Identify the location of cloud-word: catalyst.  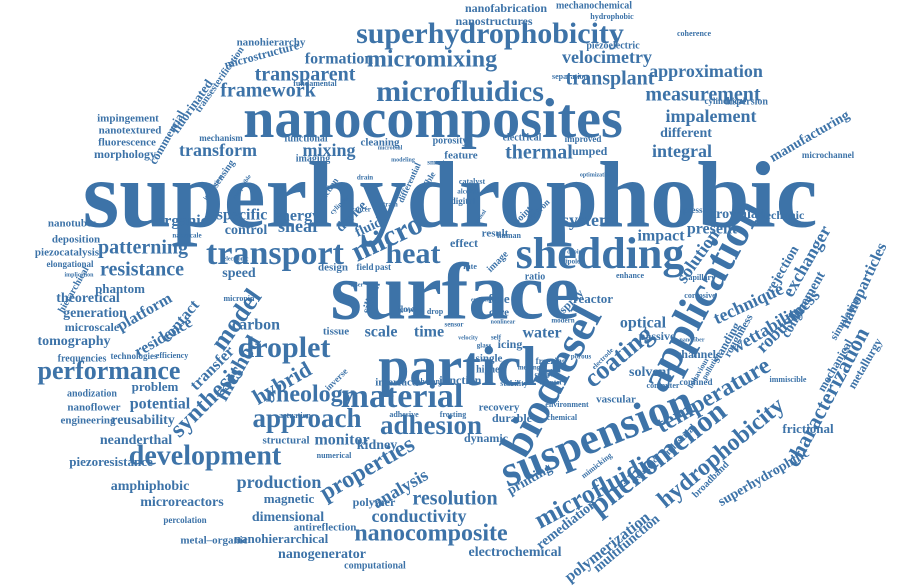
(472, 181).